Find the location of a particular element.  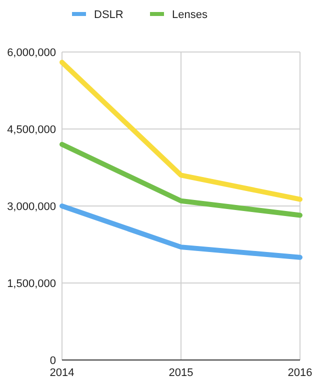

legend-label: Lenses is located at coordinates (190, 14).